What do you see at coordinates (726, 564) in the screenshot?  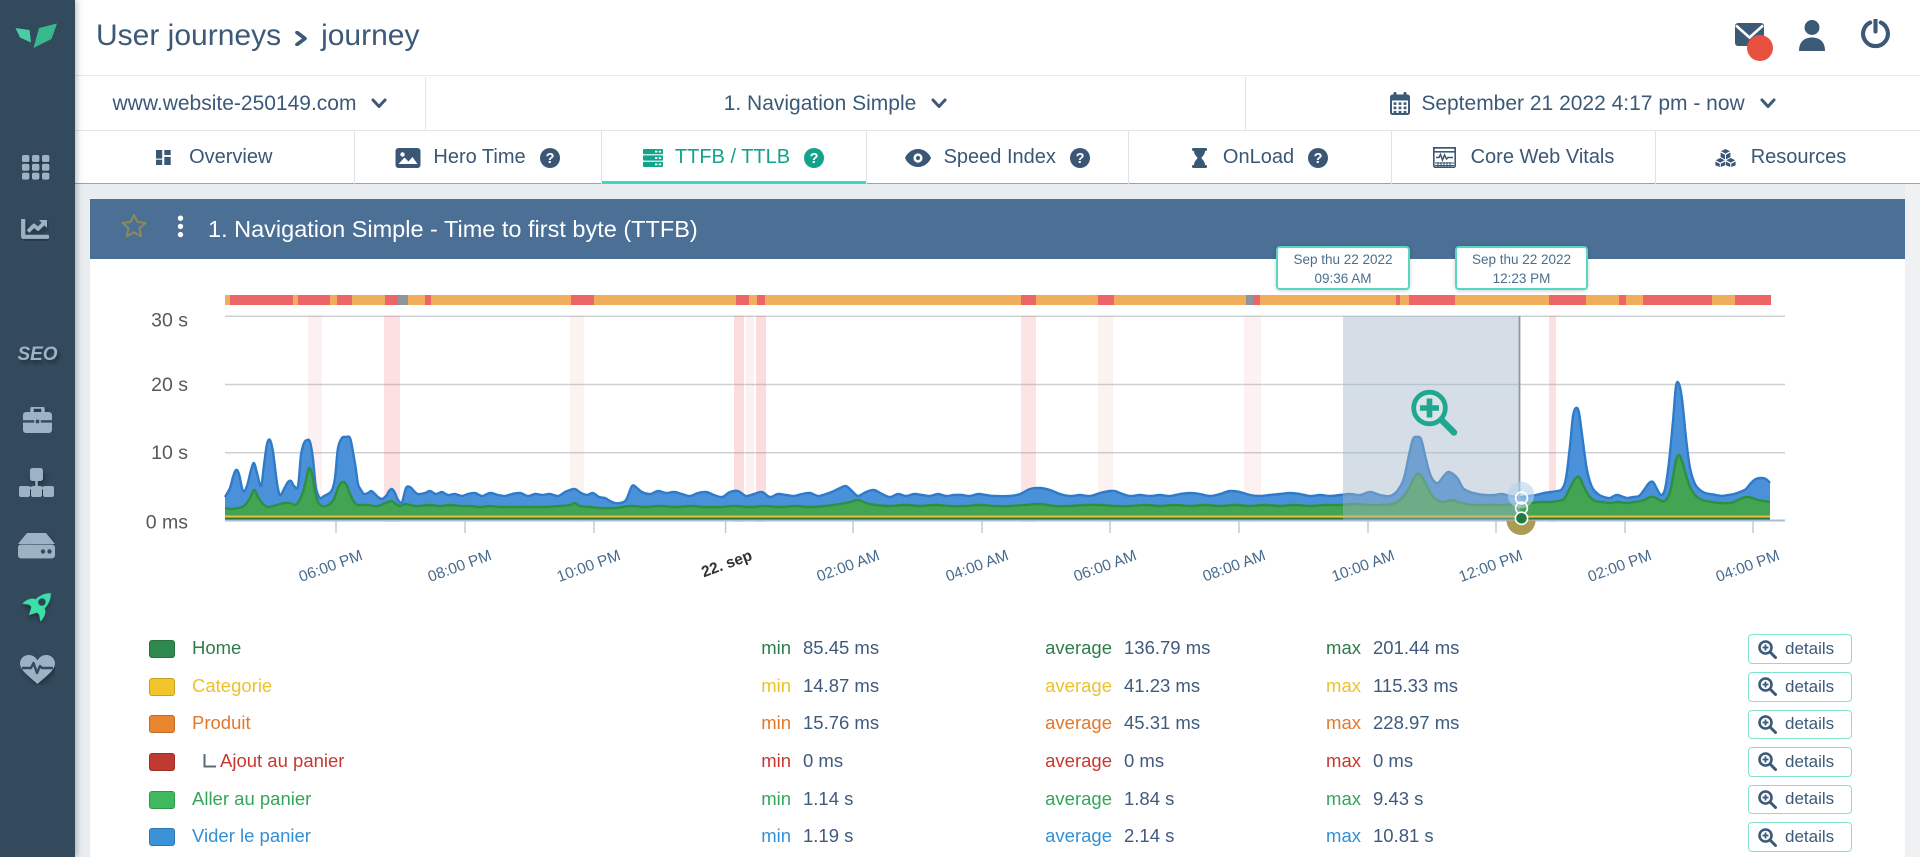 I see `svg-text: 22. sep` at bounding box center [726, 564].